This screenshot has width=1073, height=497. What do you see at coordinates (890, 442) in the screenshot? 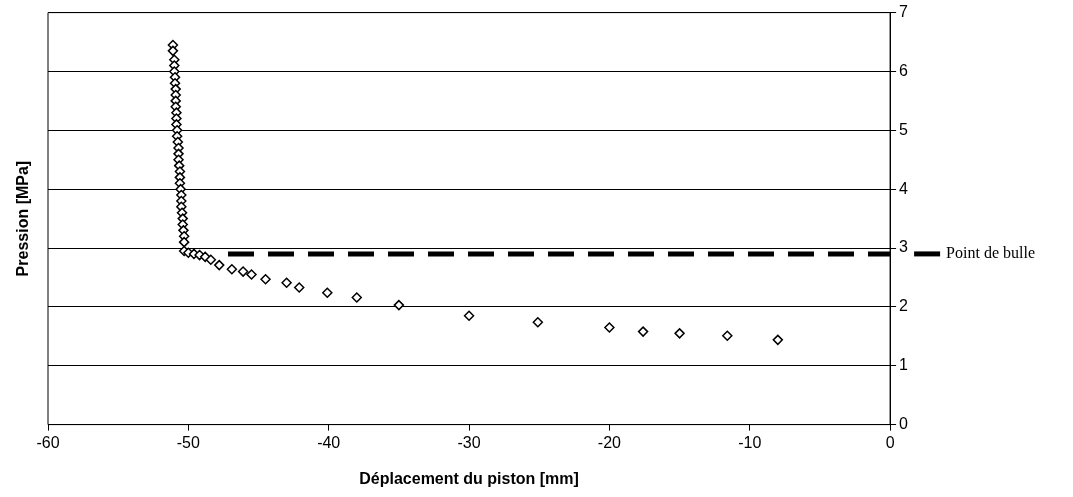
I see `x-tick-label: 0` at bounding box center [890, 442].